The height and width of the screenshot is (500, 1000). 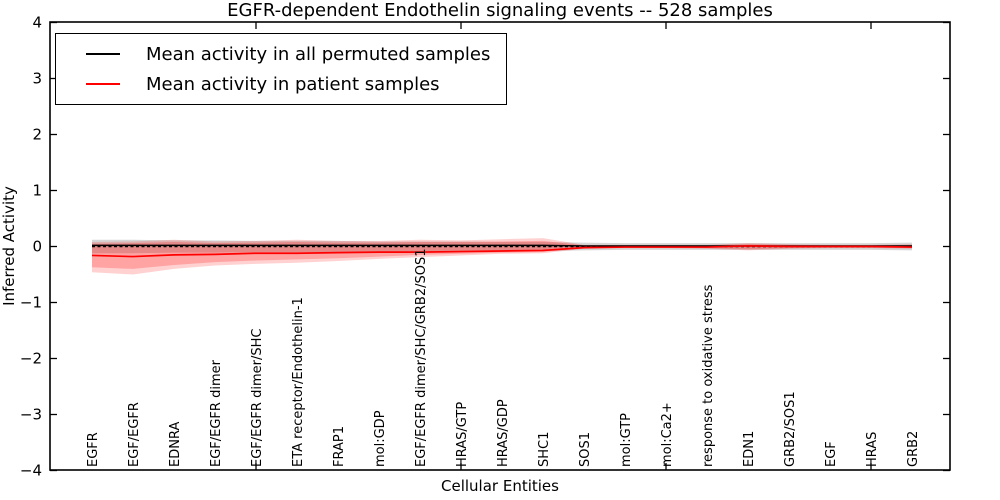 I want to click on x-tick-label: EGF/EGFR dimer/SHC, so click(x=257, y=398).